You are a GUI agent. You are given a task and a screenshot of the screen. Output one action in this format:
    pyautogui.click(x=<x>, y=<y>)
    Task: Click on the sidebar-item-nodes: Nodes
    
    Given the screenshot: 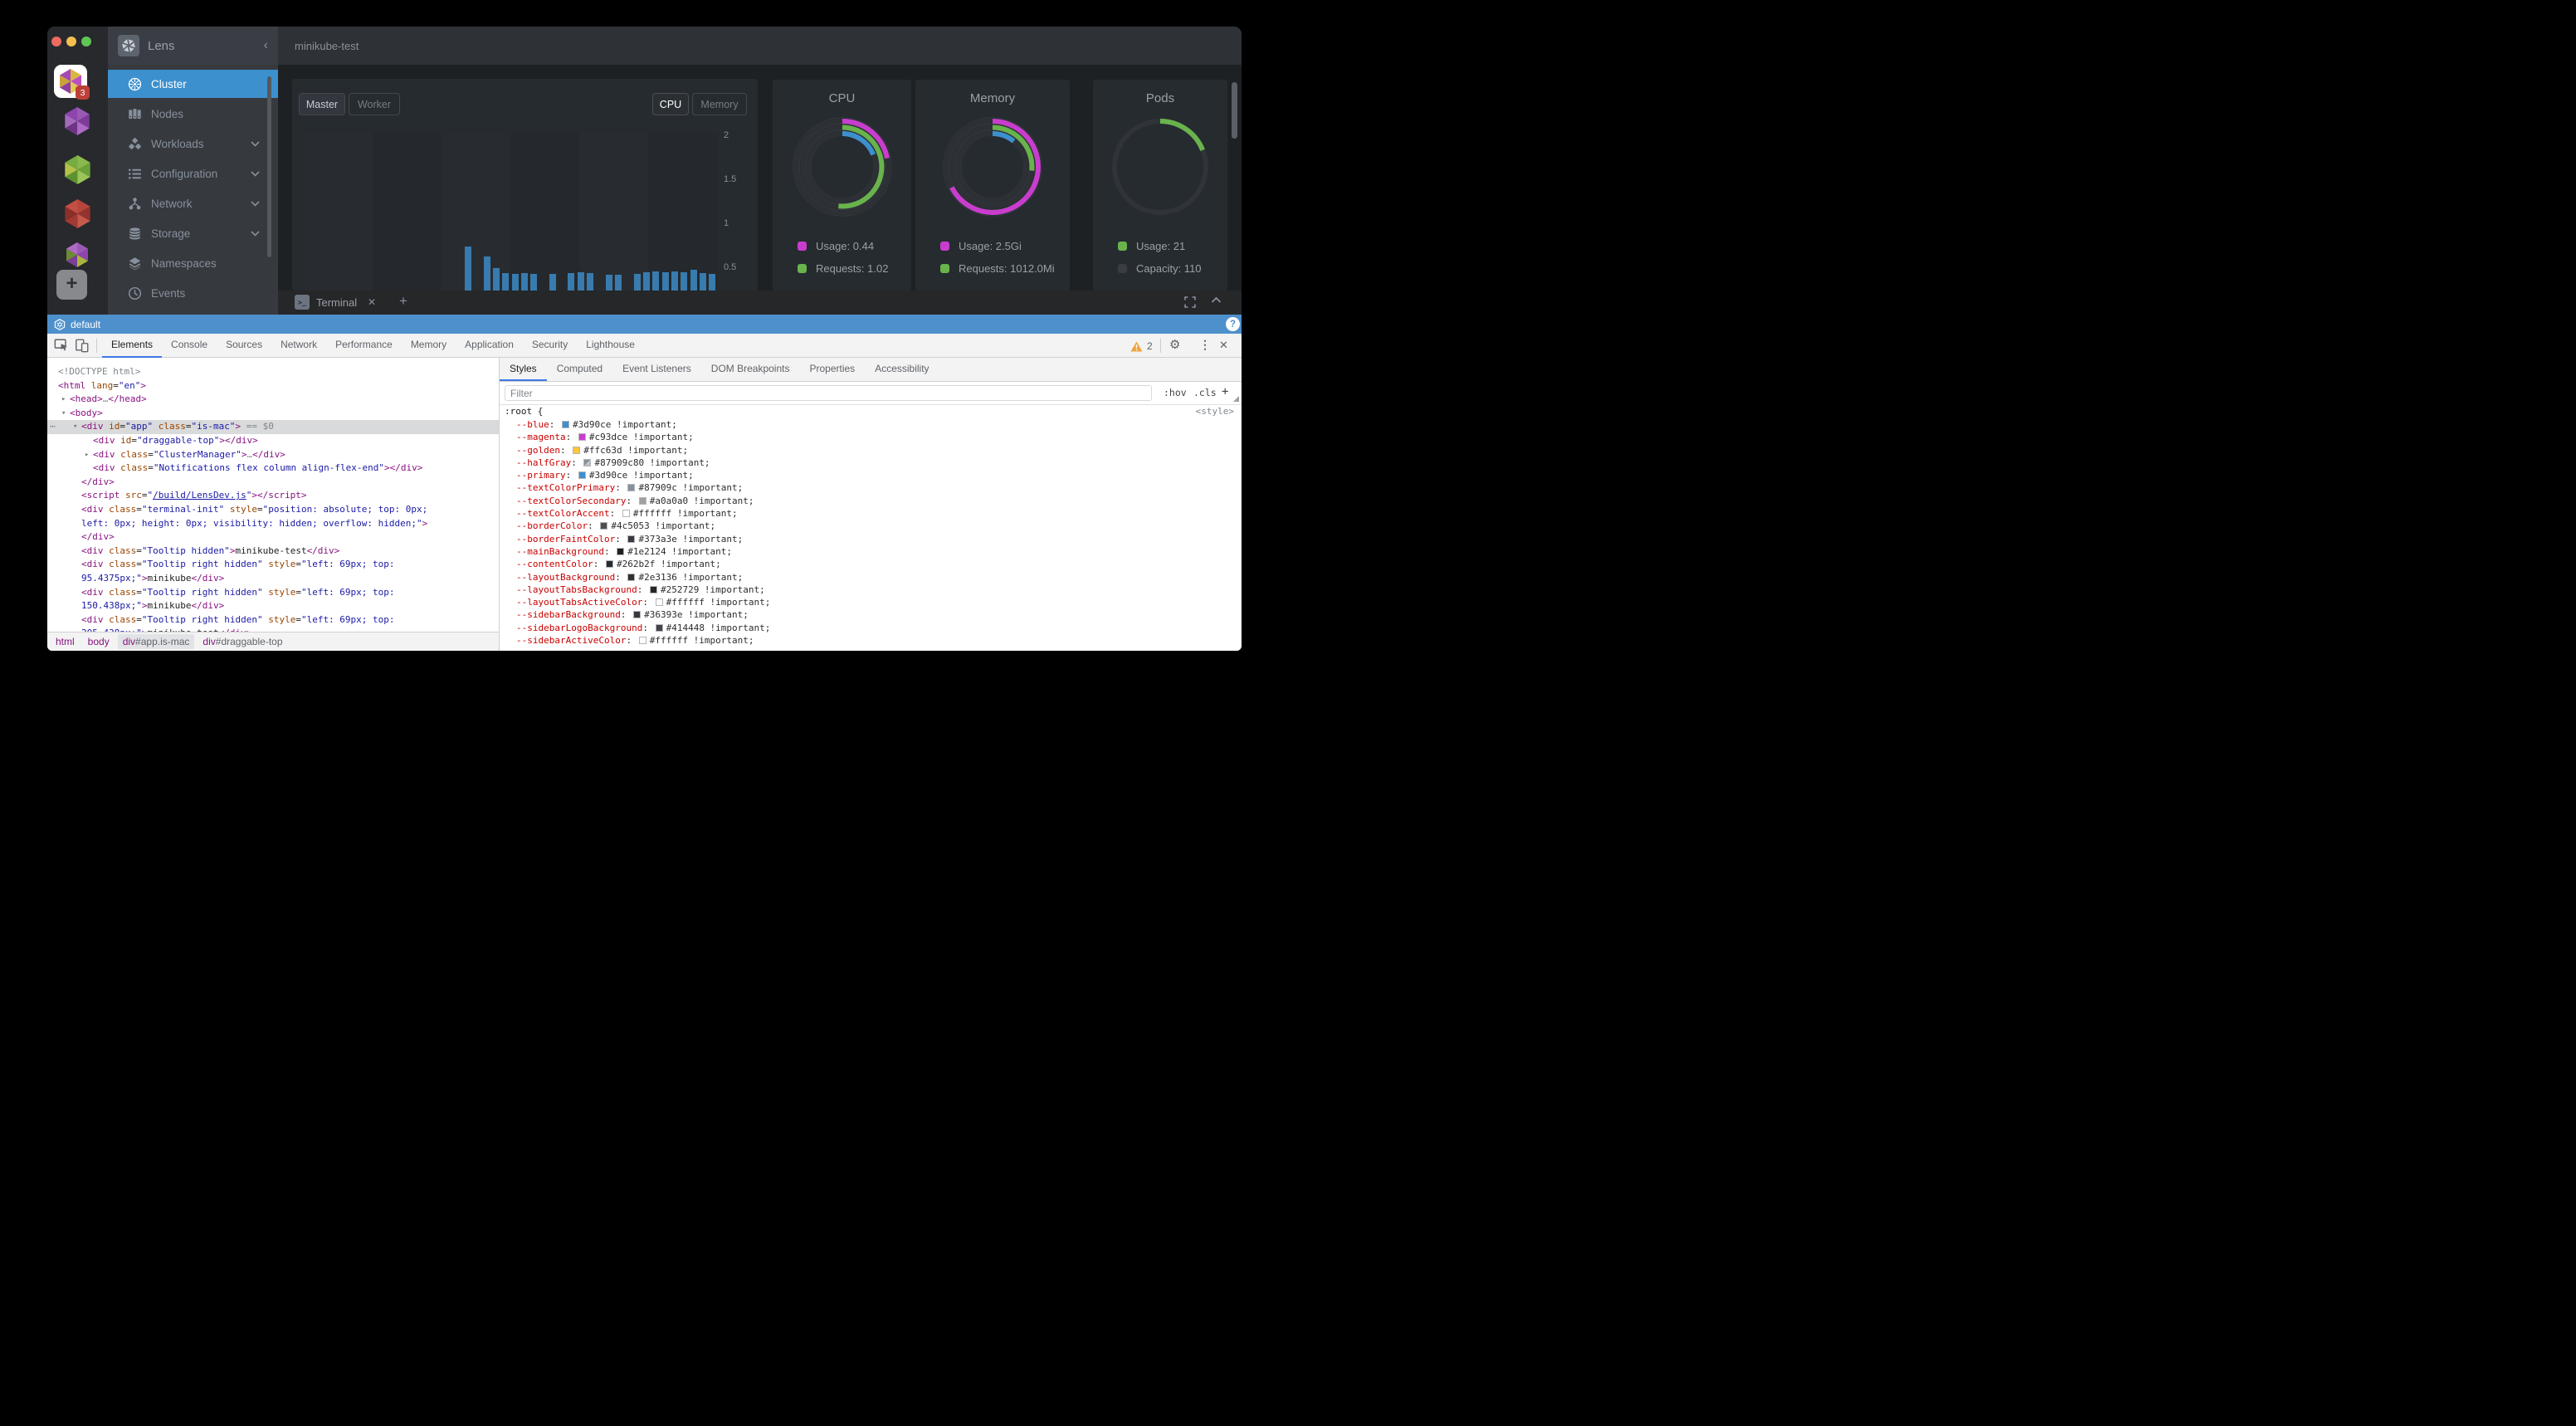 What is the action you would take?
    pyautogui.click(x=193, y=114)
    